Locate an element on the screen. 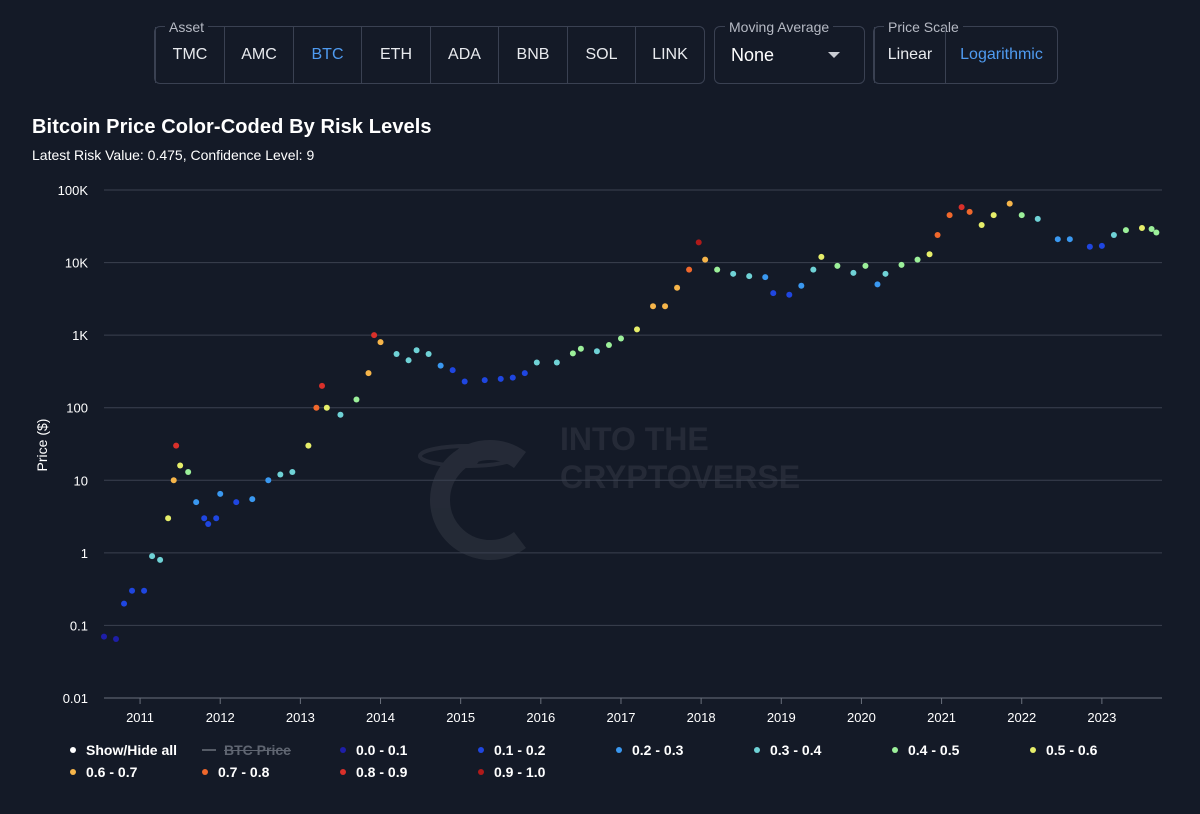 The image size is (1200, 814). asset-option-ada: ADA is located at coordinates (464, 55).